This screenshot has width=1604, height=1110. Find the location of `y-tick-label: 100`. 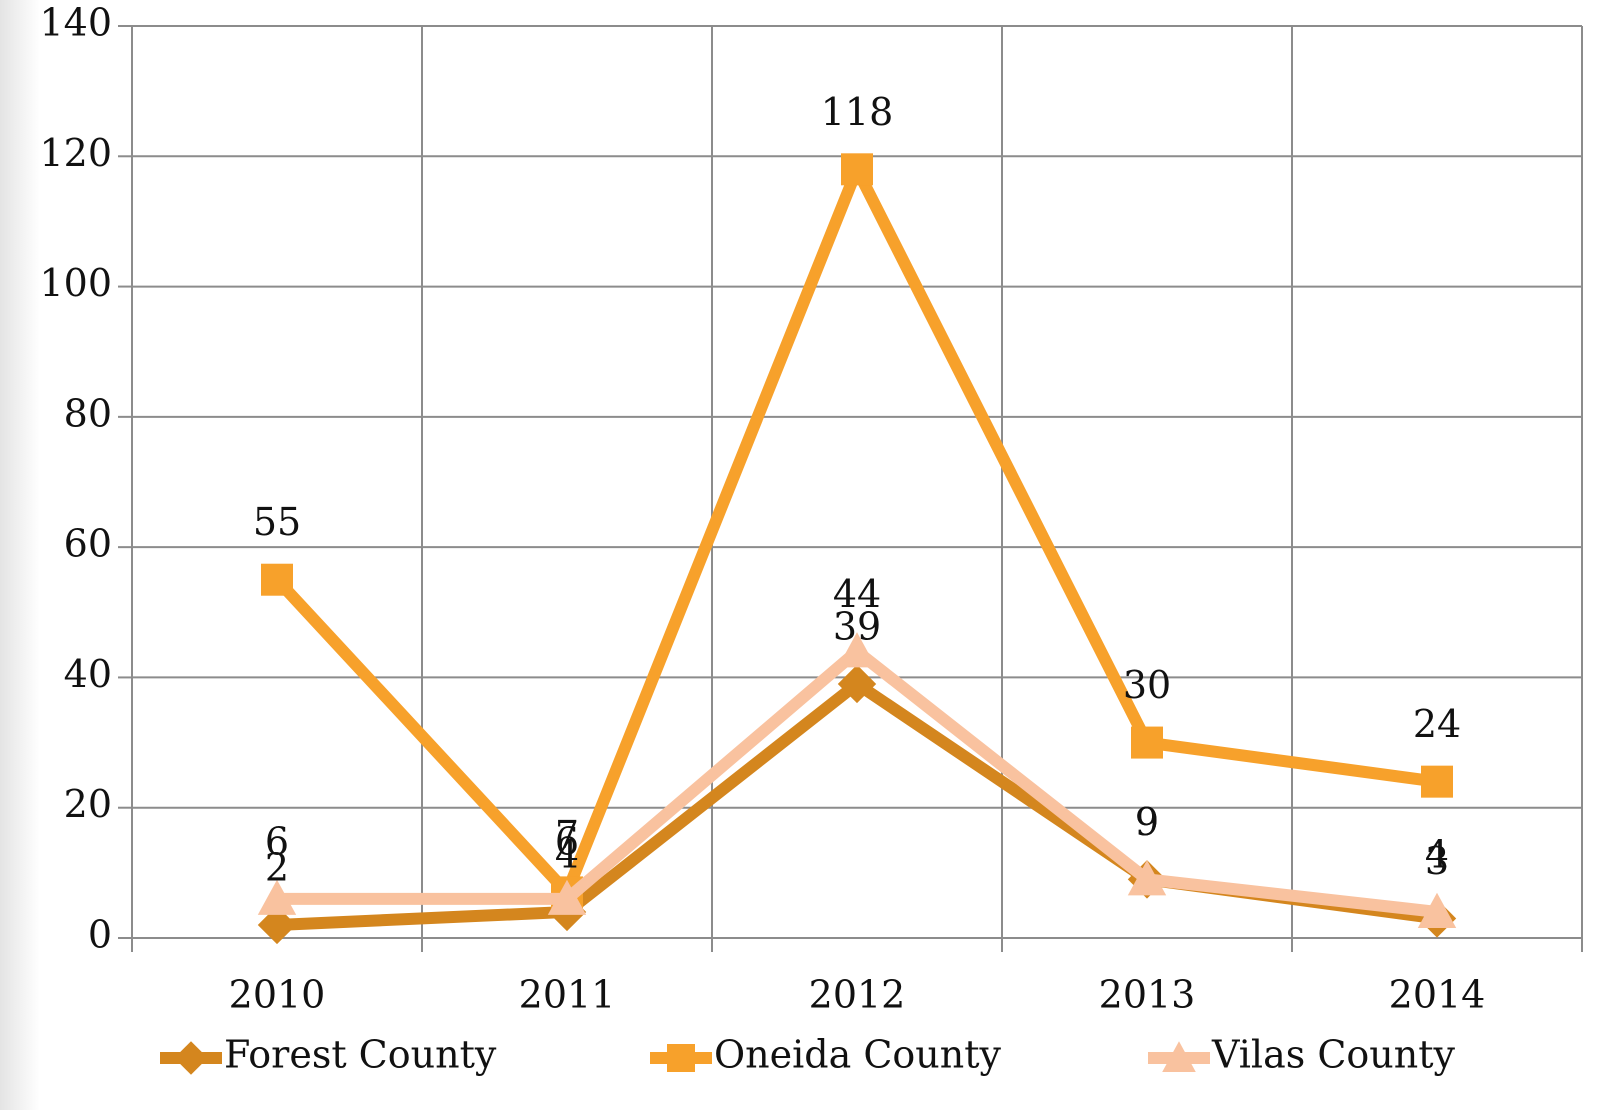

y-tick-label: 100 is located at coordinates (75, 283).